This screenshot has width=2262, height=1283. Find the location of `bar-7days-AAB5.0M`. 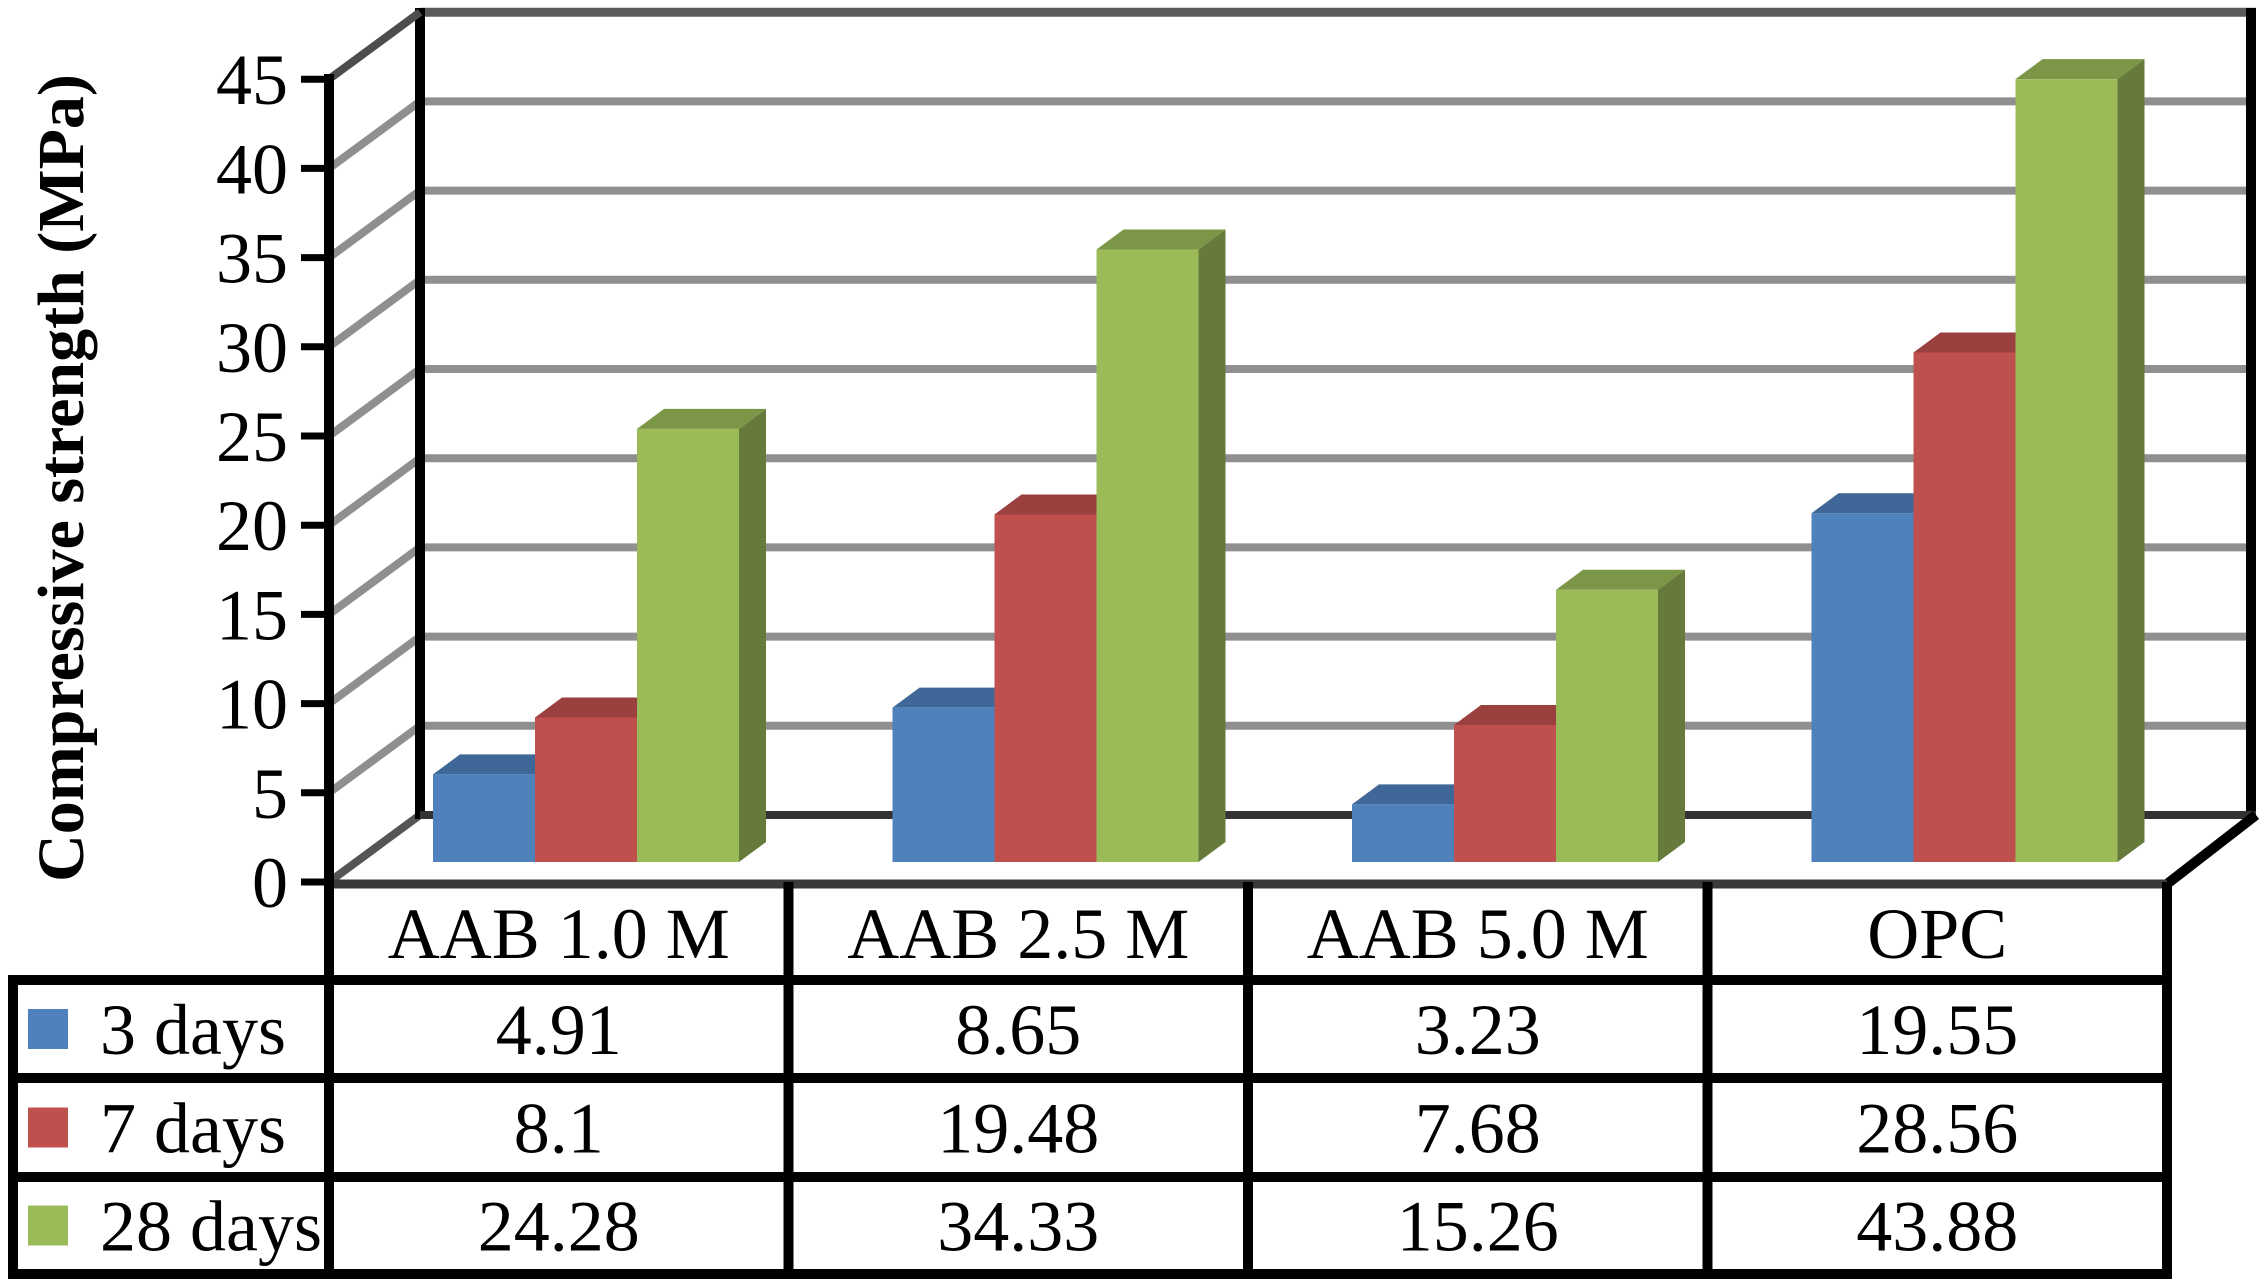

bar-7days-AAB5.0M is located at coordinates (1505, 793).